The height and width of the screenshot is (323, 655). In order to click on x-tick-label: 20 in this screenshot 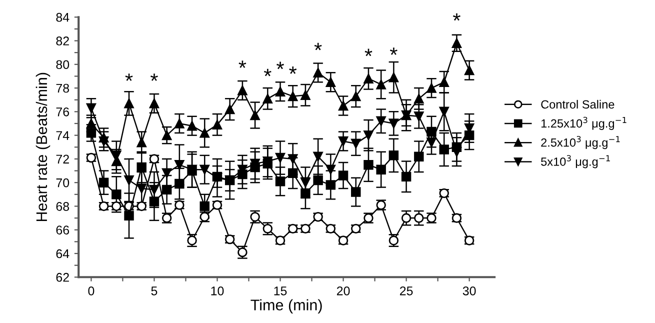, I will do `click(343, 291)`.